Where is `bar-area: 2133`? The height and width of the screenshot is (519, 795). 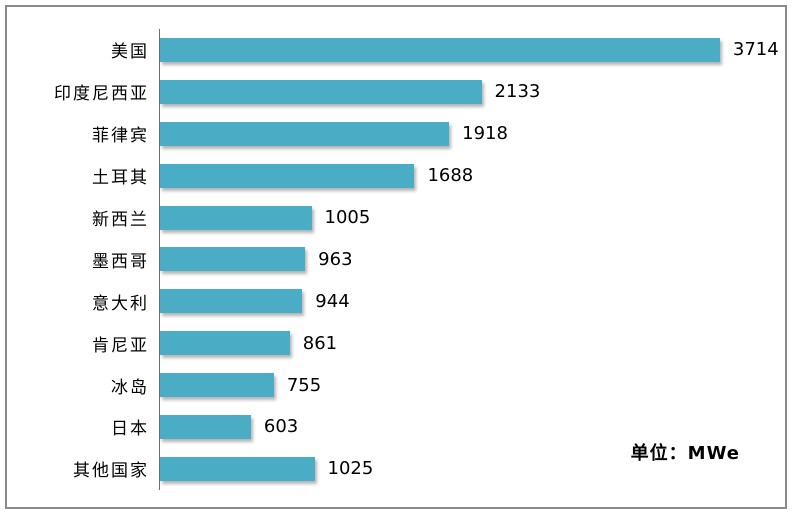 bar-area: 2133 is located at coordinates (472, 92).